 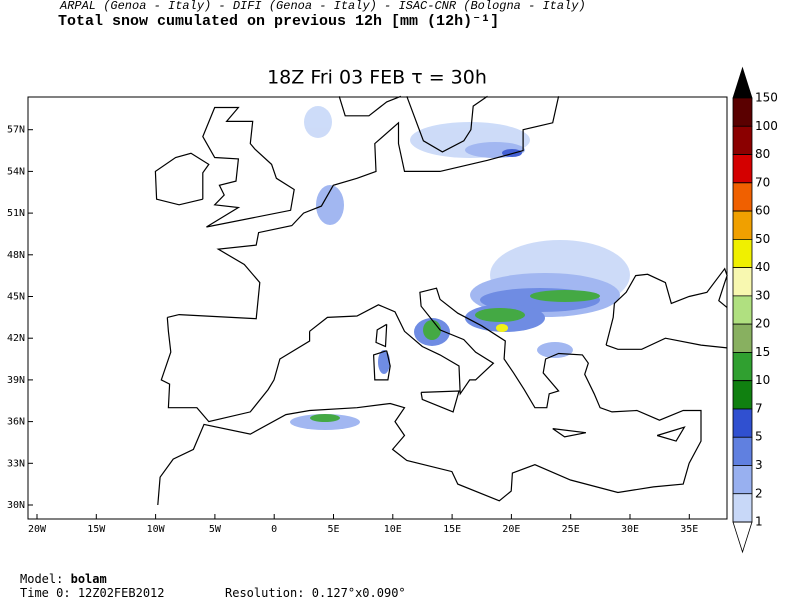 What do you see at coordinates (762, 380) in the screenshot?
I see `colorbar-label: 10` at bounding box center [762, 380].